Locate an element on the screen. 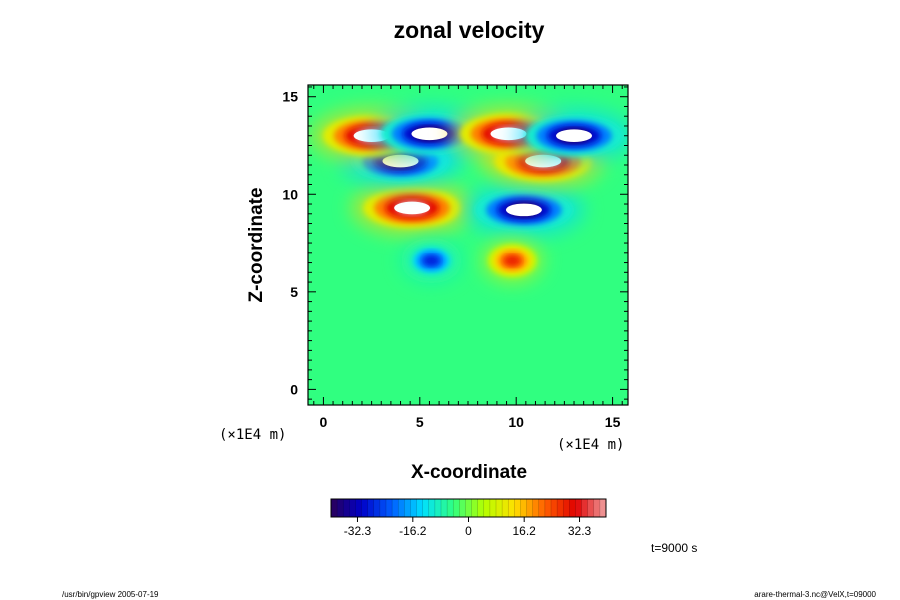  colorbar-ticks: -32.3 -16.2 0 16.2 32.3 is located at coordinates (468, 527).